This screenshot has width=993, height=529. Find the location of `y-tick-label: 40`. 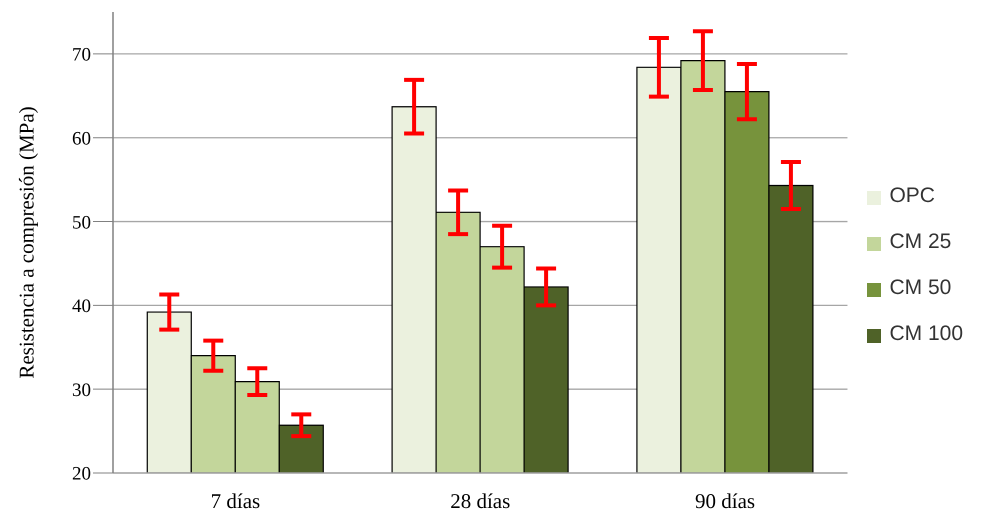

y-tick-label: 40 is located at coordinates (81, 307).